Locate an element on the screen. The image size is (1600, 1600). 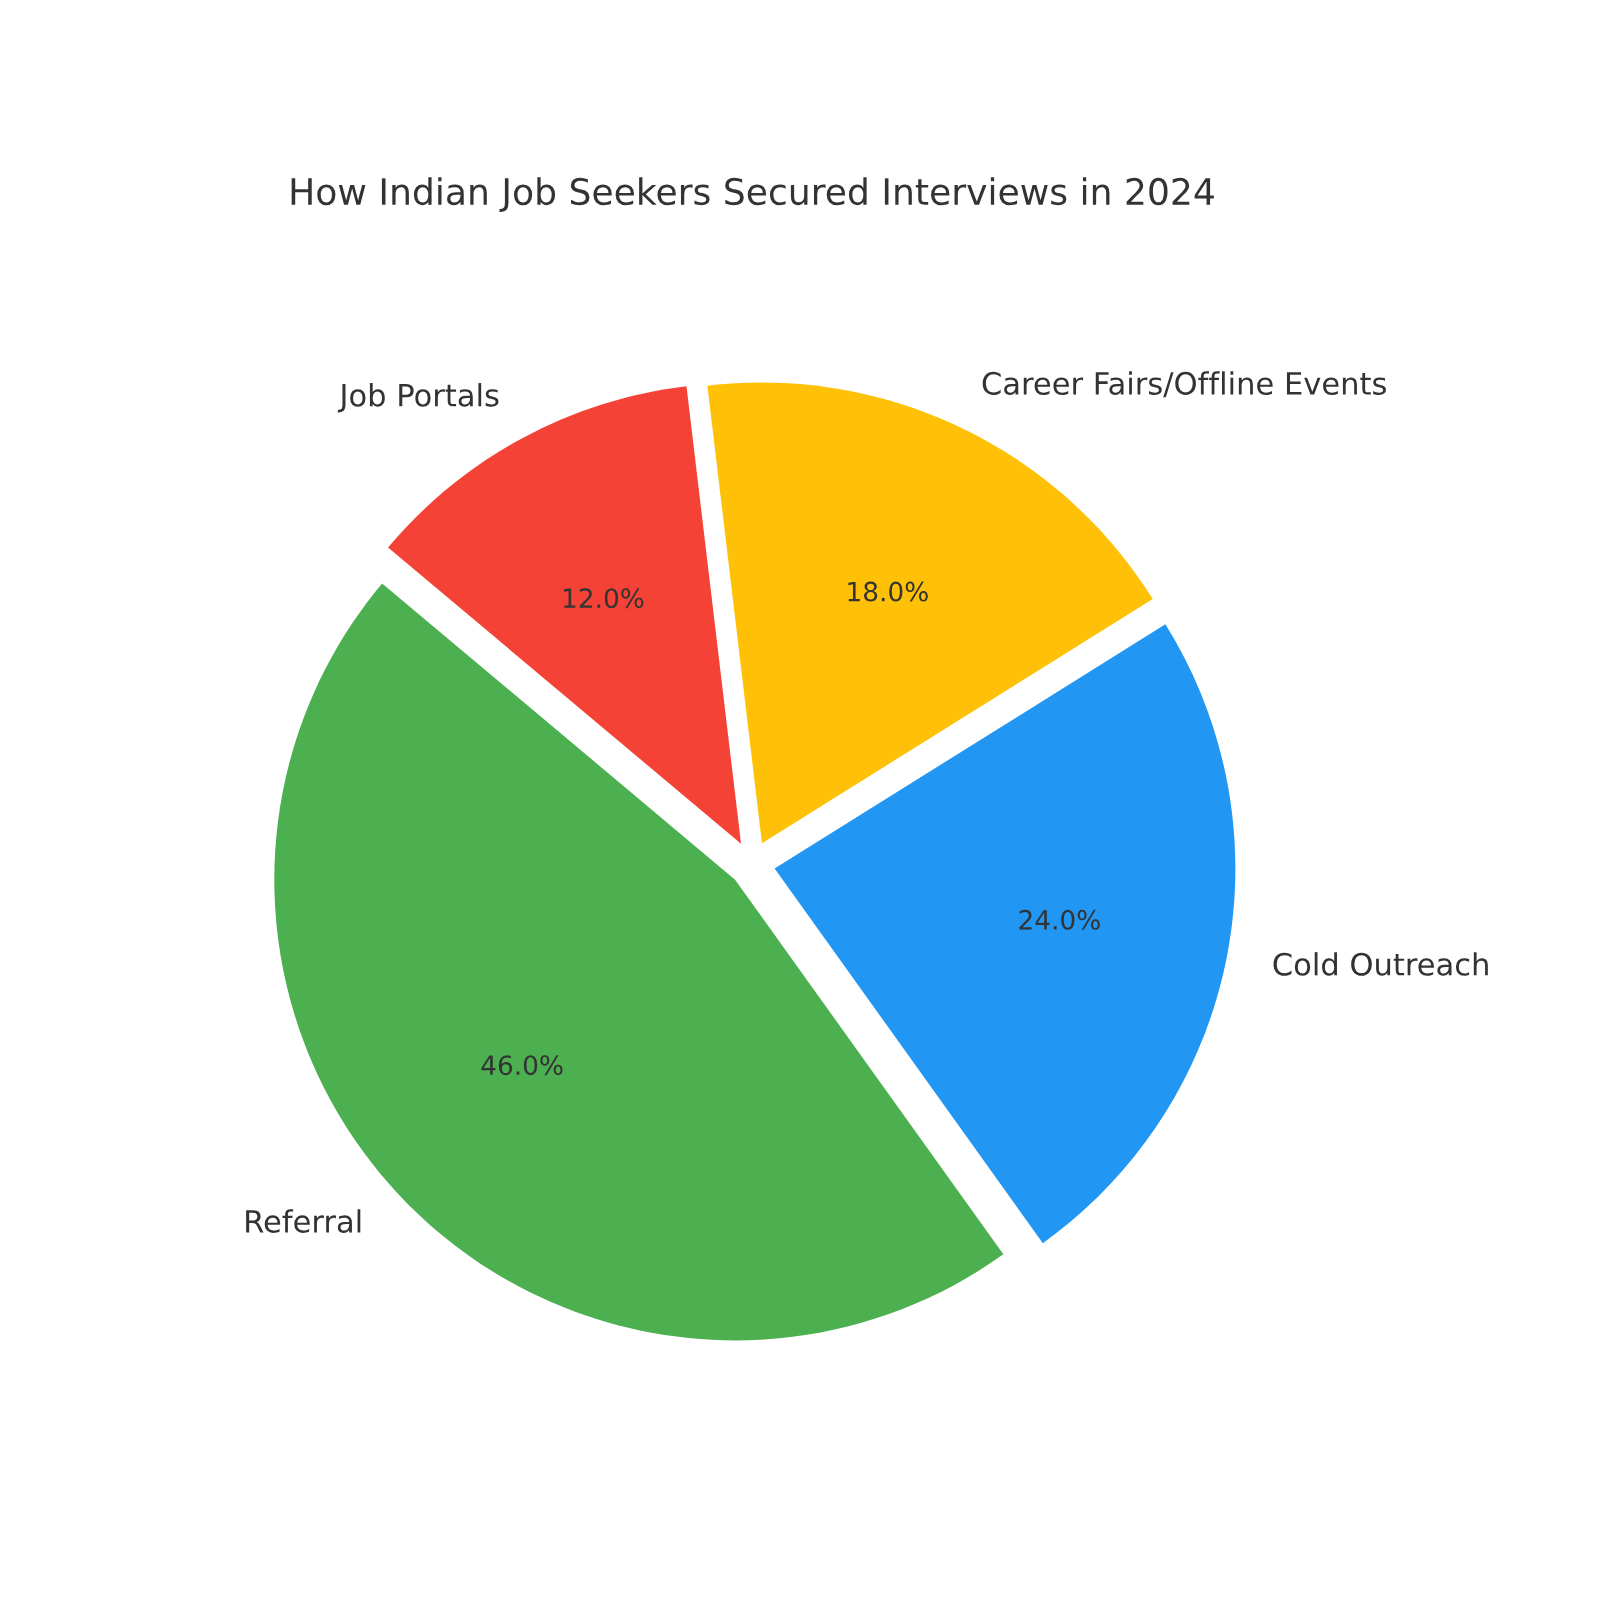
chart-title: How Indian Job Seekers Secured Interviews in 2024 is located at coordinates (752, 194).